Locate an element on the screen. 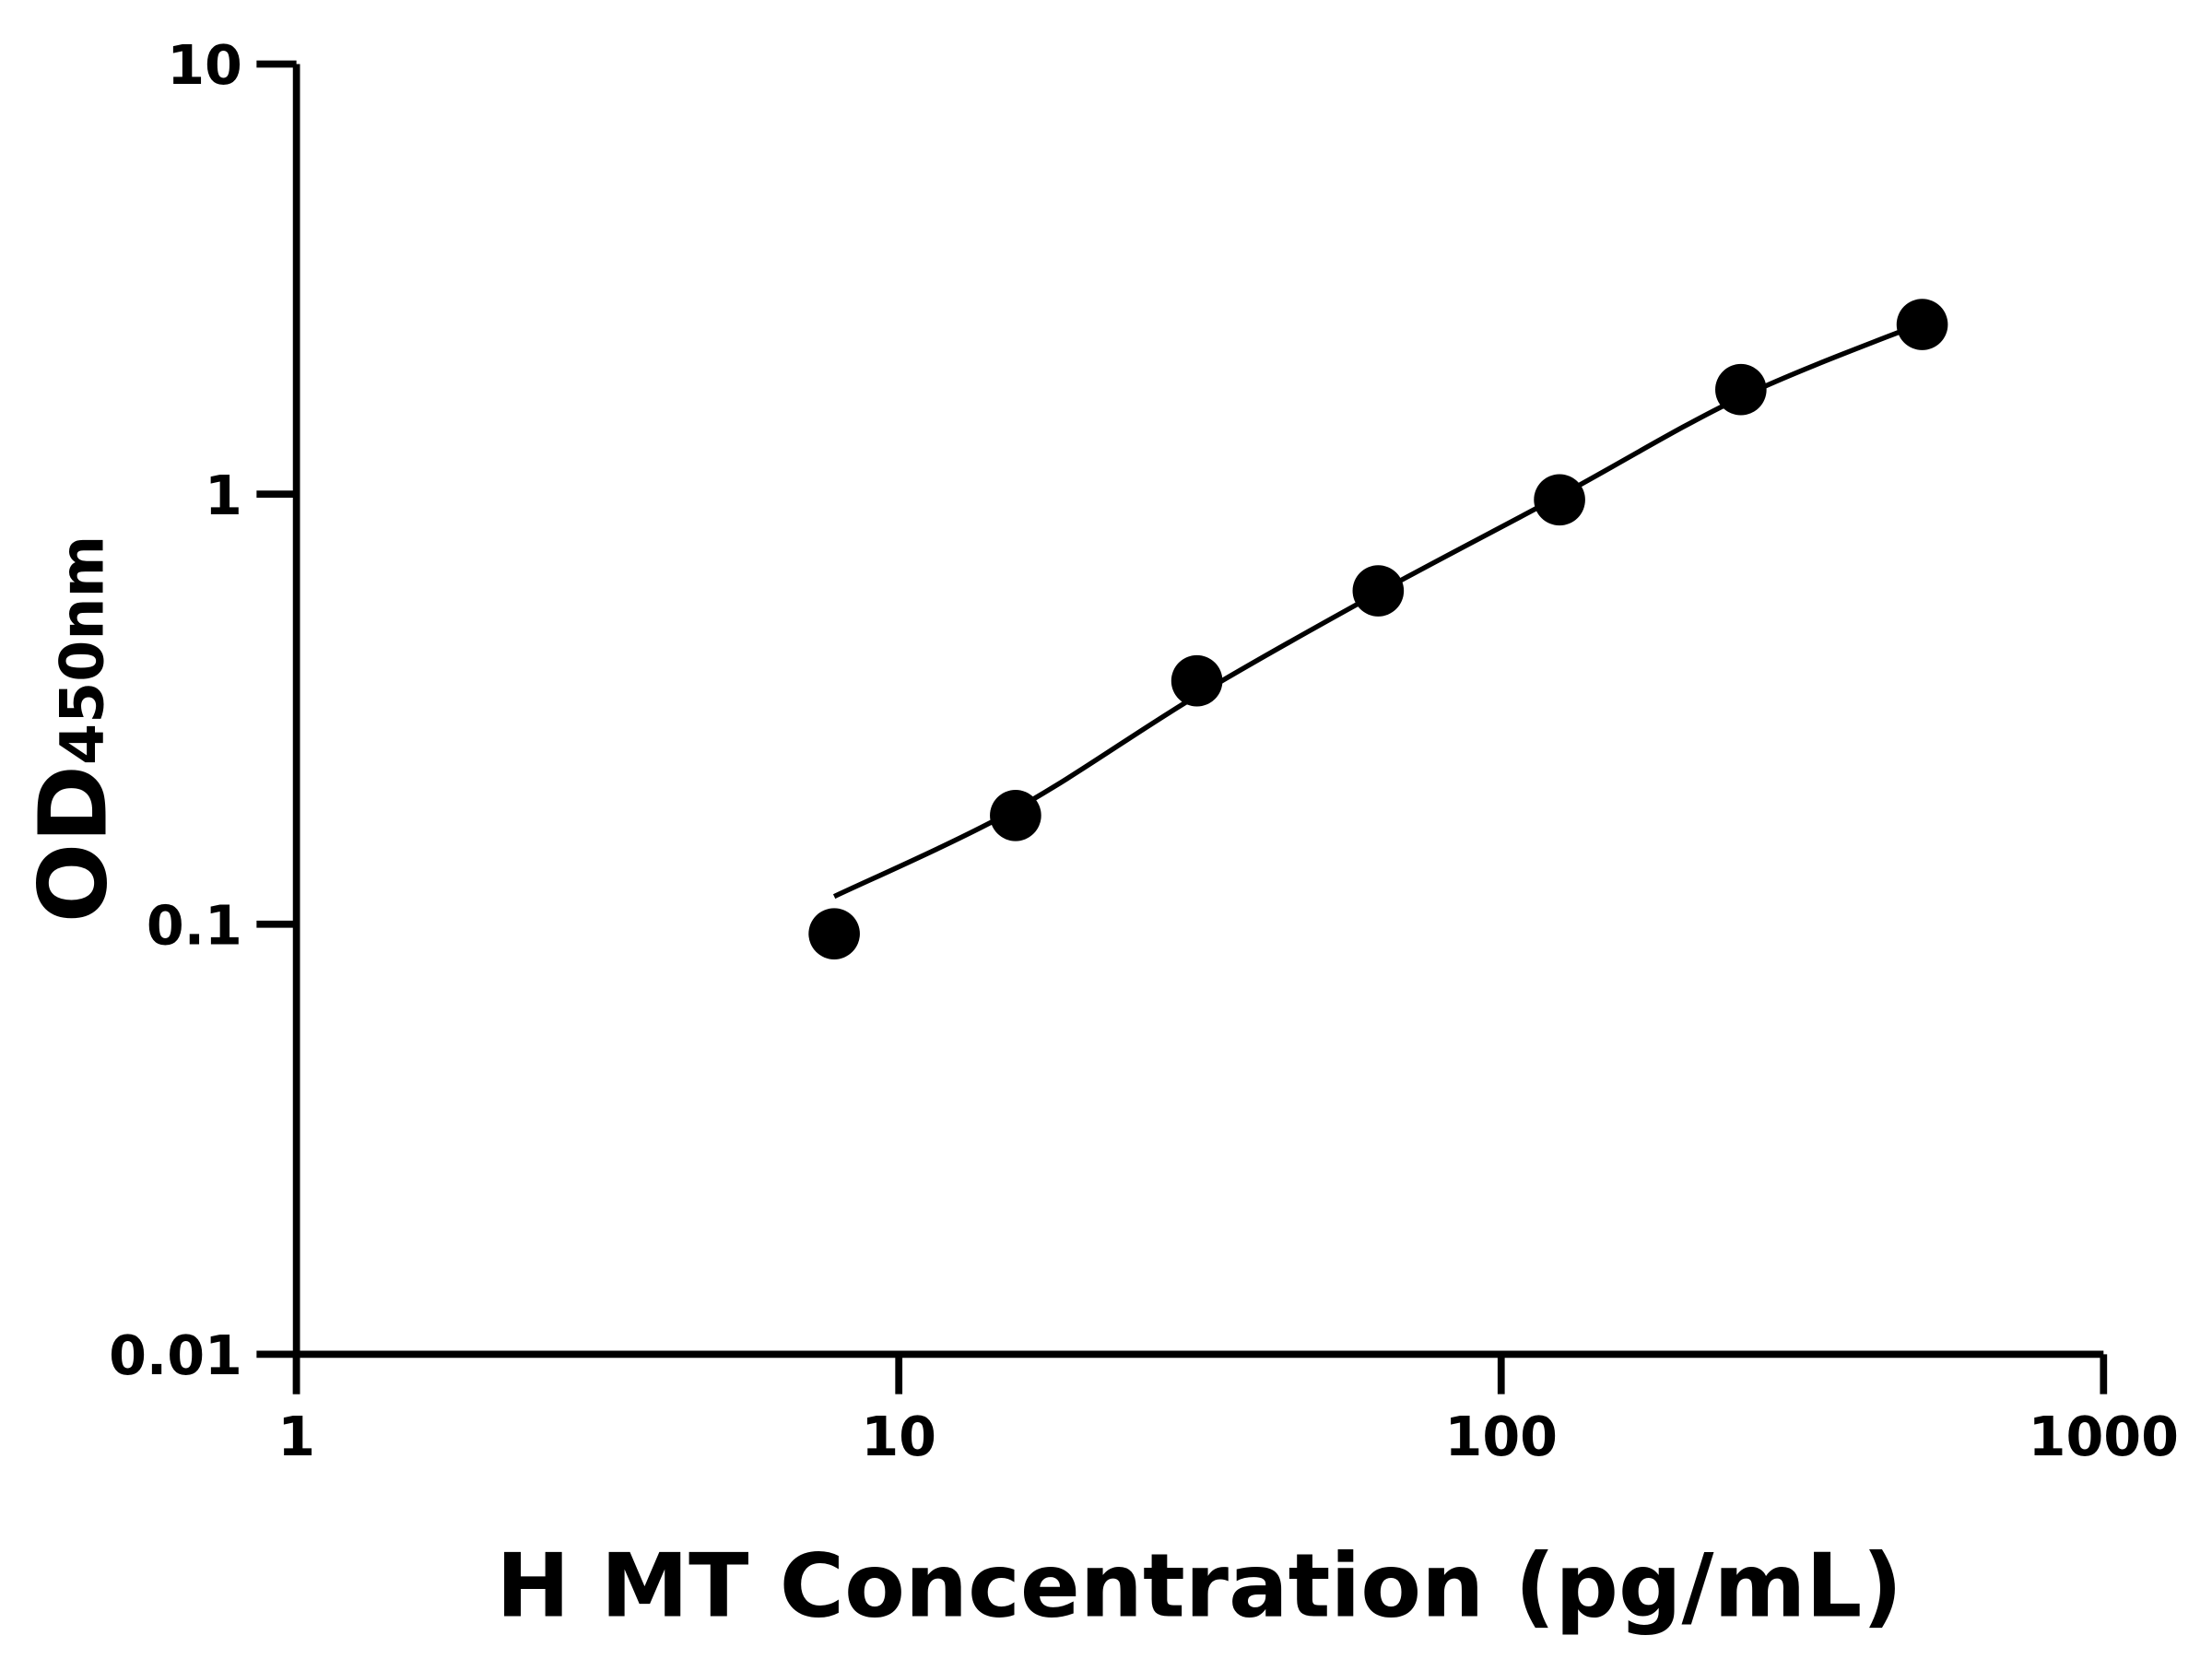 Image resolution: width=2212 pixels, height=1659 pixels. y-axis-title-subscript: 450nm is located at coordinates (83, 650).